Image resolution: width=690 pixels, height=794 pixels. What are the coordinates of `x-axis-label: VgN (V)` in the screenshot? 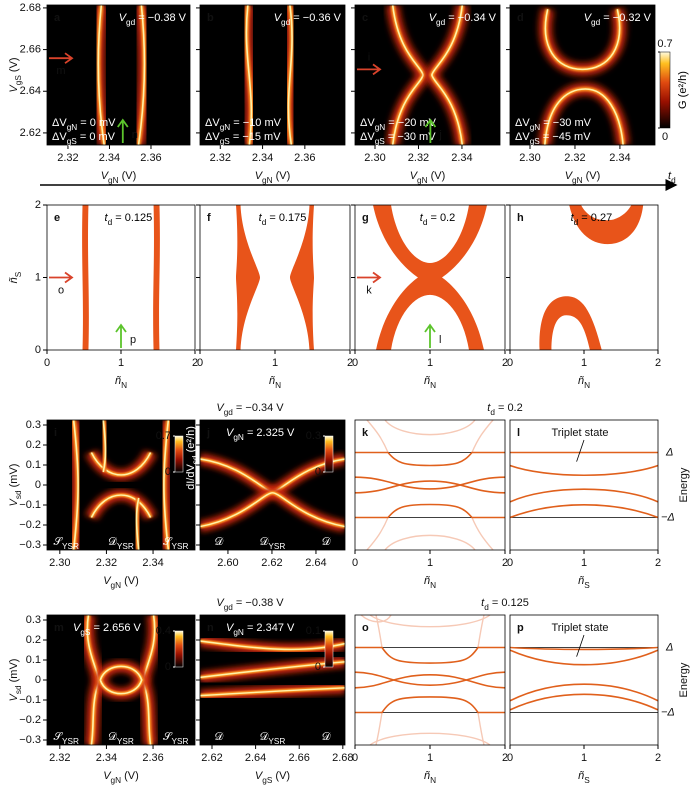 It's located at (121, 777).